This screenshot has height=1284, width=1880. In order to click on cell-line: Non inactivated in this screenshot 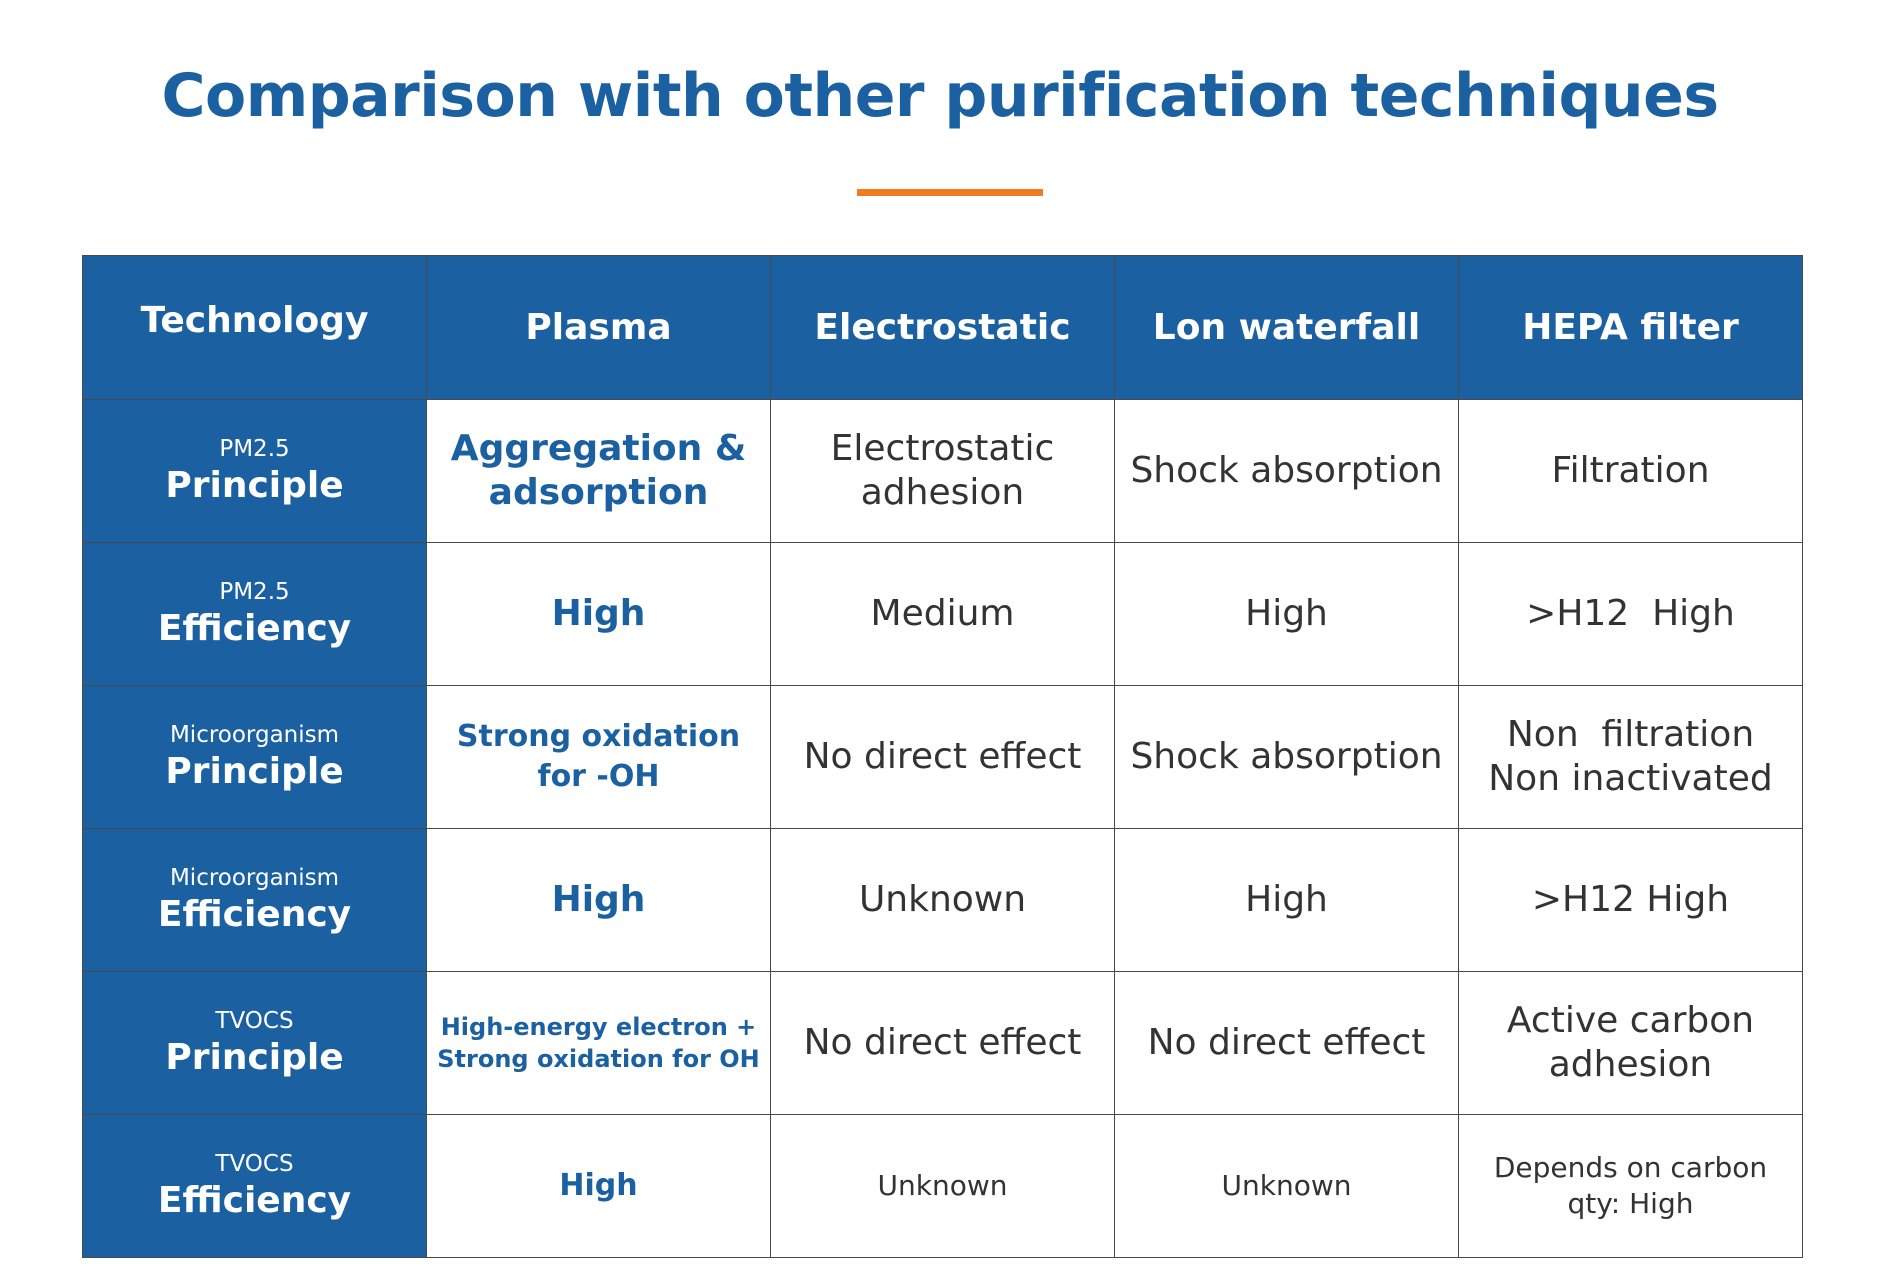, I will do `click(1630, 778)`.